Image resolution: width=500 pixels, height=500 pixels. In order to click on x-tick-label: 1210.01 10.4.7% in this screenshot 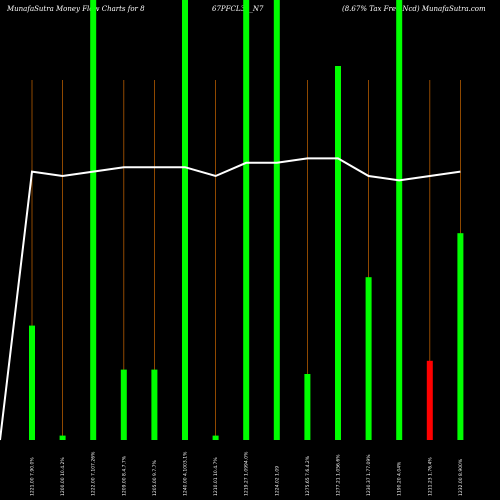, I will do `click(216, 476)`.